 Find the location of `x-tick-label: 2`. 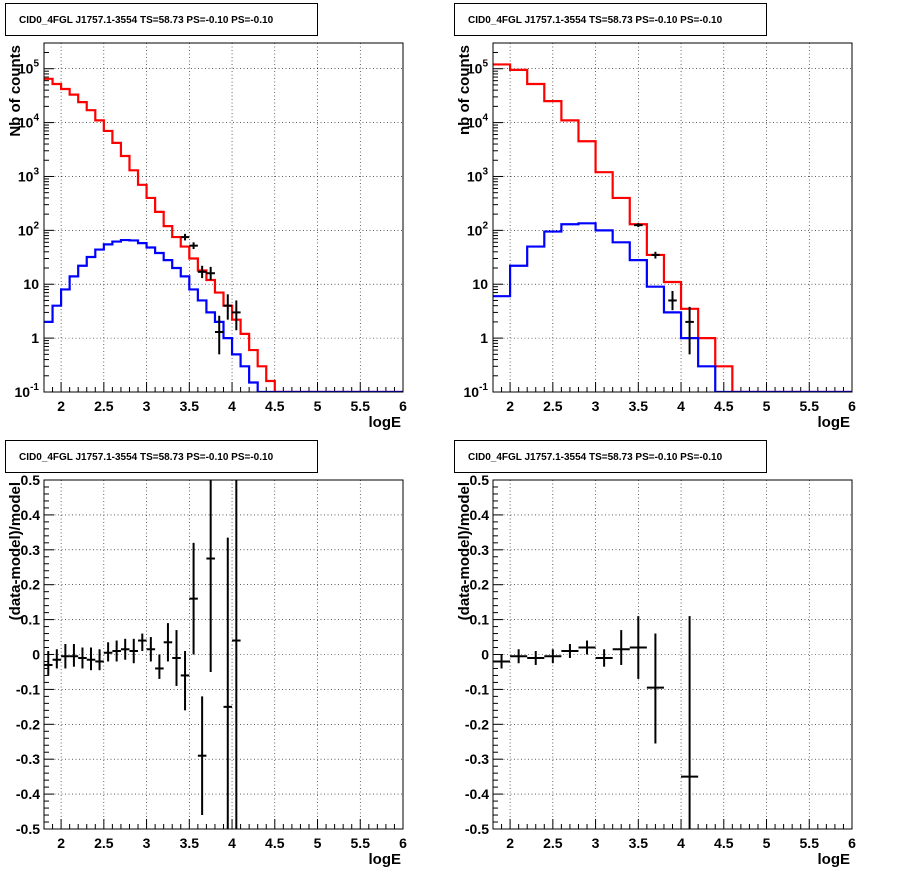

x-tick-label: 2 is located at coordinates (510, 843).